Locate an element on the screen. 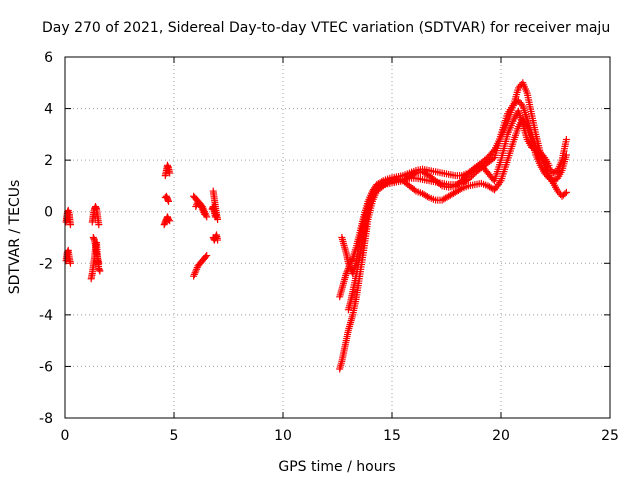 This screenshot has height=480, width=640. x-tick-label: 5 is located at coordinates (174, 436).